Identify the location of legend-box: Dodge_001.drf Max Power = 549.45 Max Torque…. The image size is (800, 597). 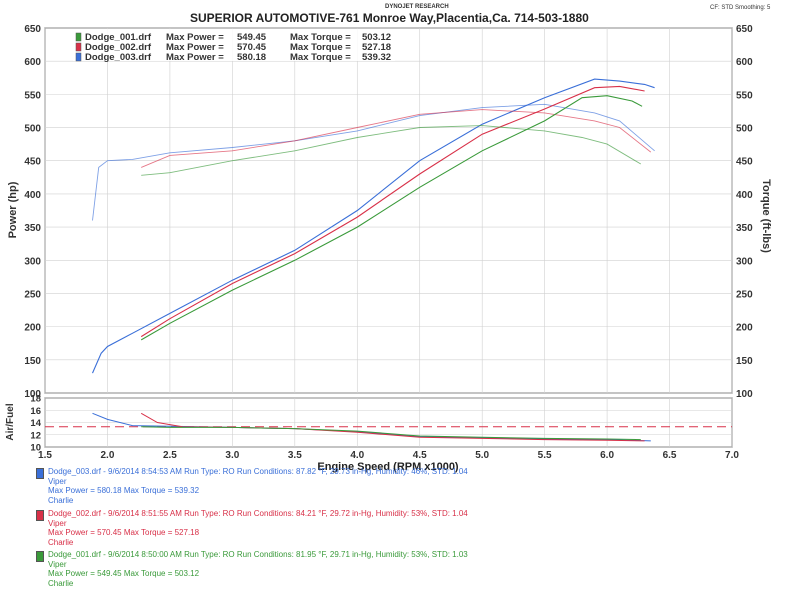
(234, 46).